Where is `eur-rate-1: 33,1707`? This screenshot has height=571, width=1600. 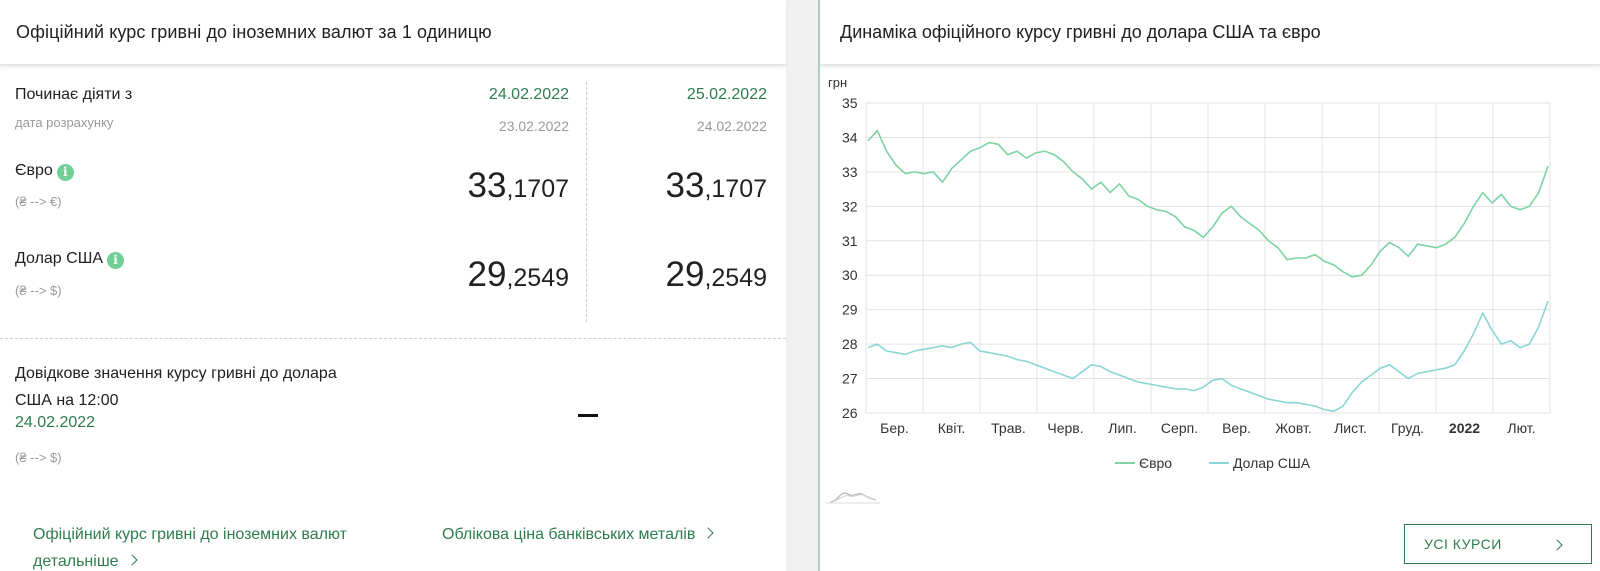 eur-rate-1: 33,1707 is located at coordinates (519, 186).